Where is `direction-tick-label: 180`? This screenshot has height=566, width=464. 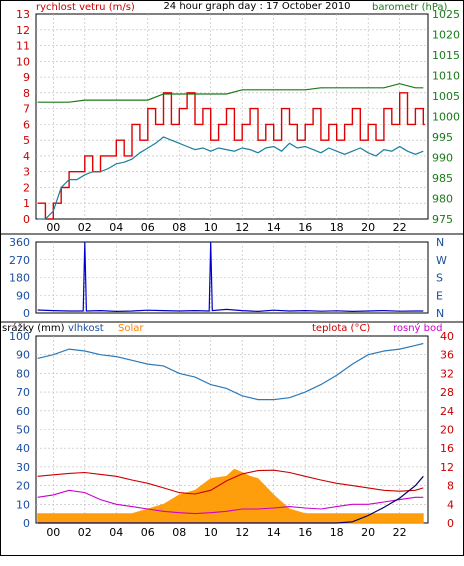 direction-tick-label: 180 is located at coordinates (19, 278).